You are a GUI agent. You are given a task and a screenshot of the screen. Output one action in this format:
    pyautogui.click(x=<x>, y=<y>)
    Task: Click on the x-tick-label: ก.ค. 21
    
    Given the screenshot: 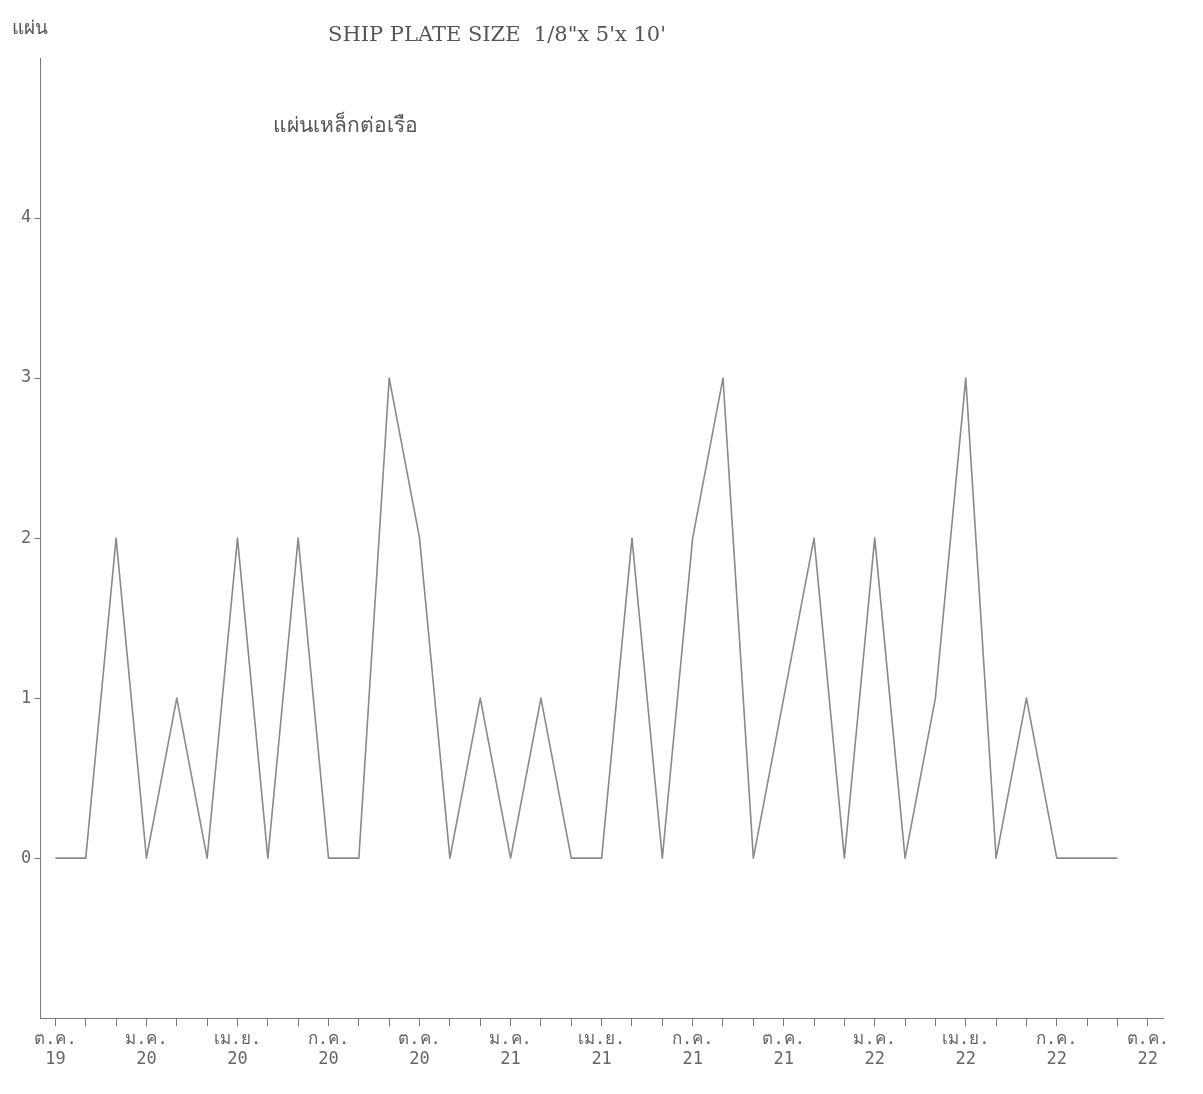 What is the action you would take?
    pyautogui.click(x=692, y=1048)
    